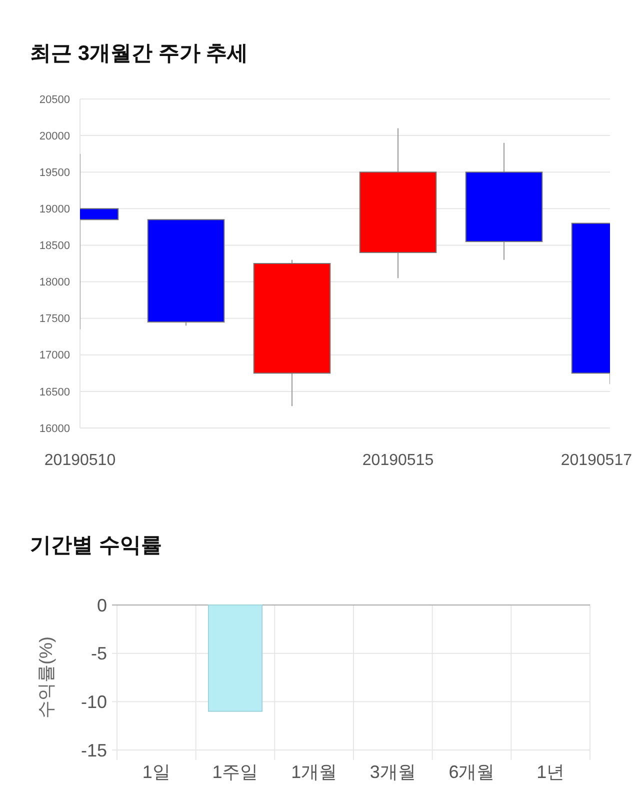  Describe the element at coordinates (101, 605) in the screenshot. I see `y-tick-label: 0` at that location.